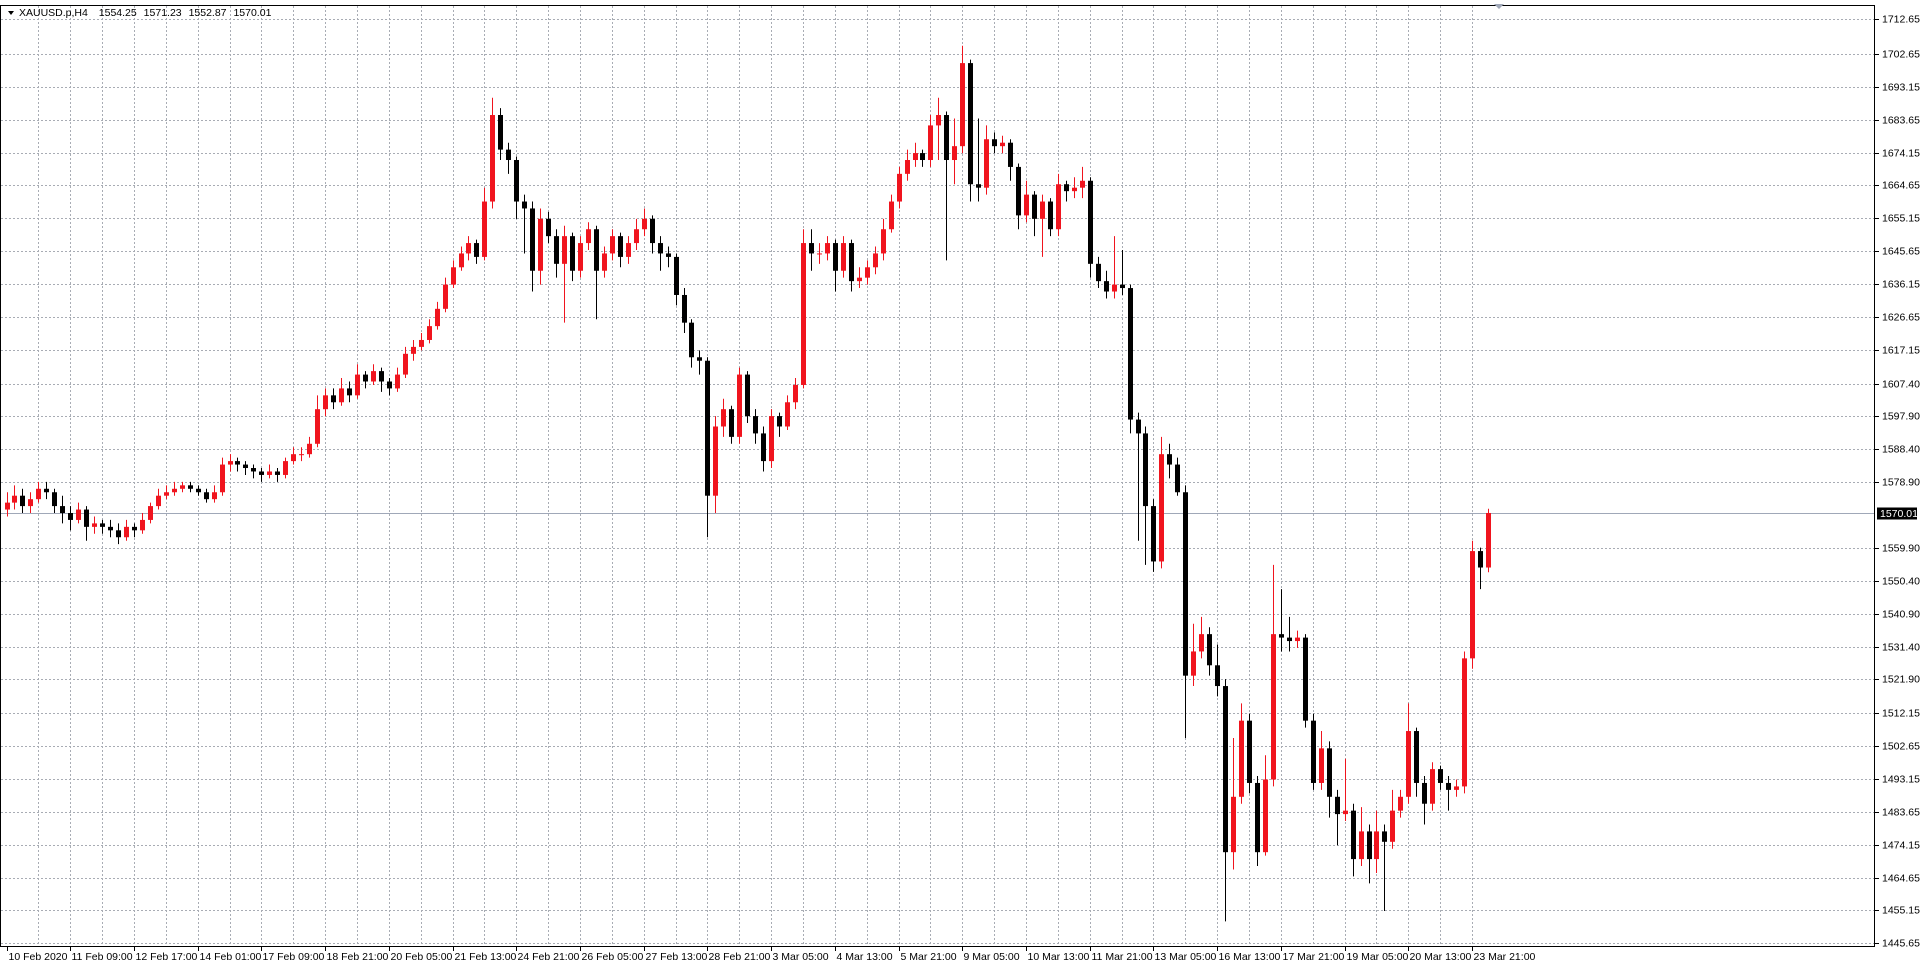  I want to click on x-tick-label: 10 Feb 2020, so click(38, 957).